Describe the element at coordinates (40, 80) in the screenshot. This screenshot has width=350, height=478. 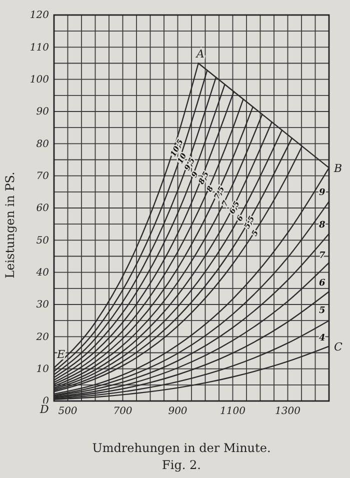
I see `y-tick-label: 100` at that location.